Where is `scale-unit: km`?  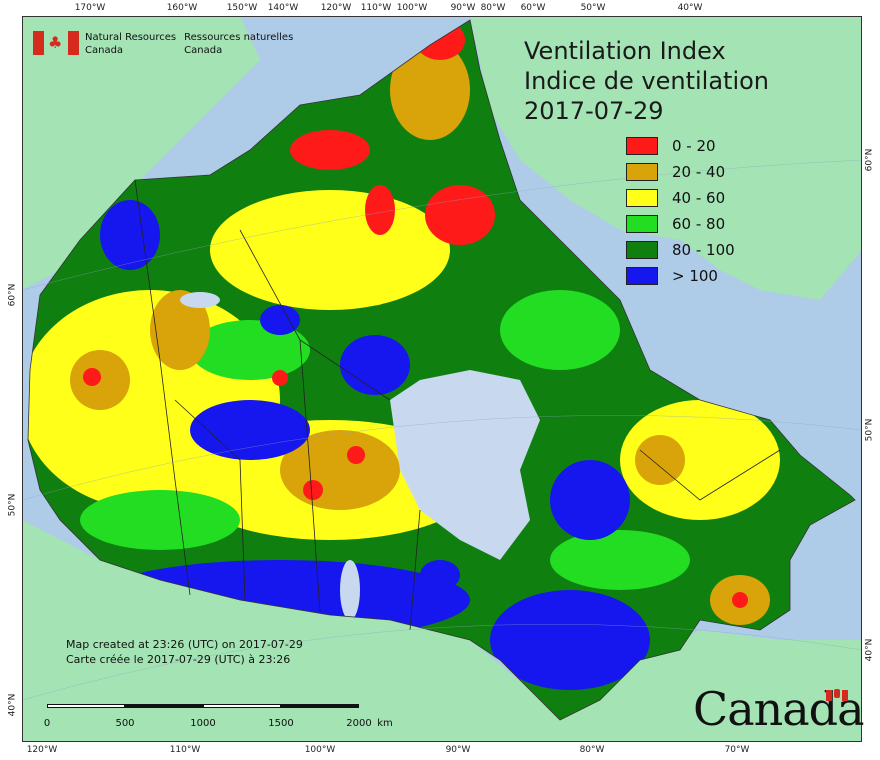 scale-unit: km is located at coordinates (385, 723).